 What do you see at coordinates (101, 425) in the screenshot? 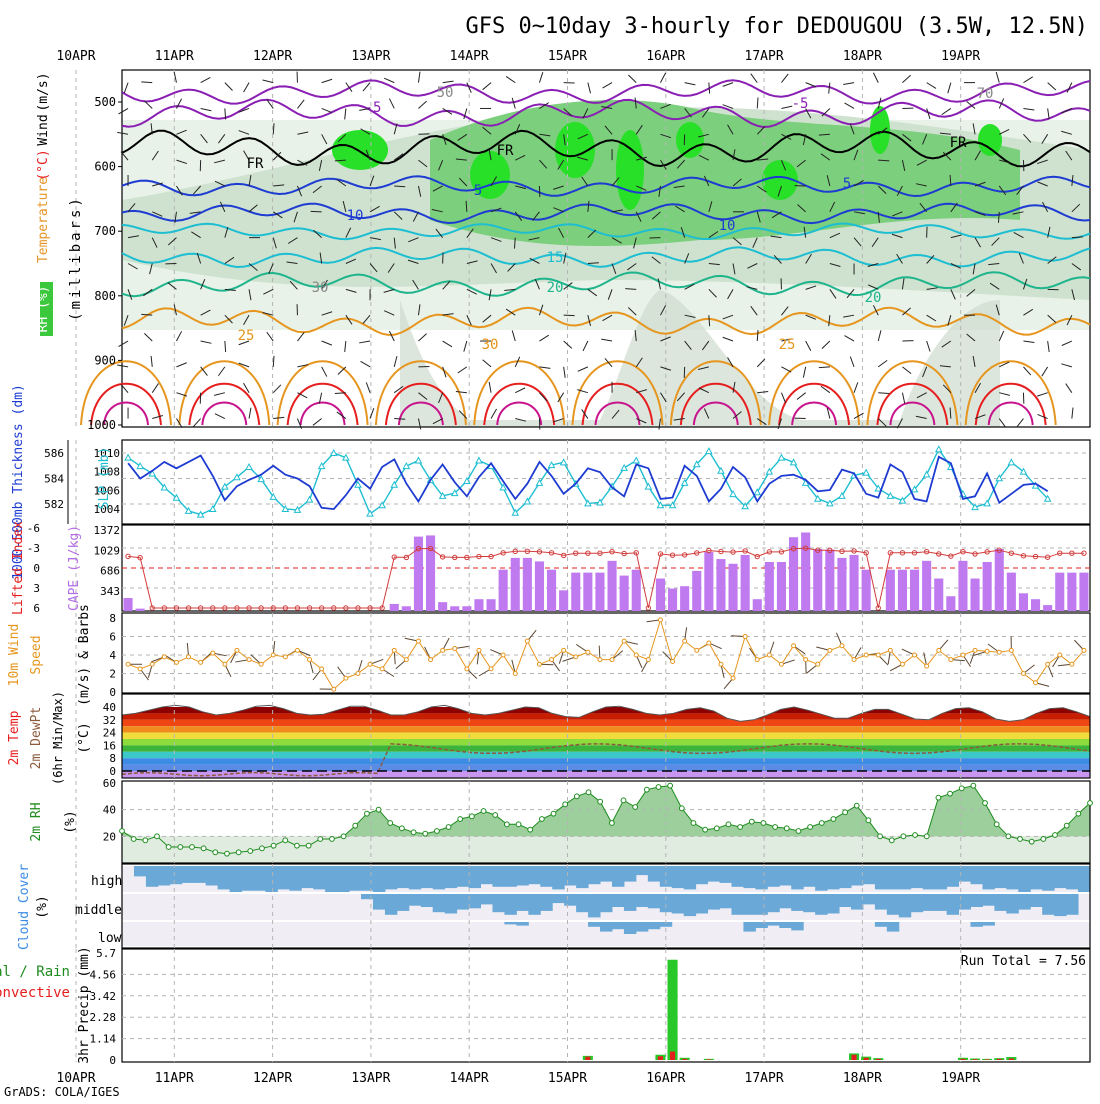
I see `pressure-tick-label: 1000` at bounding box center [101, 425].